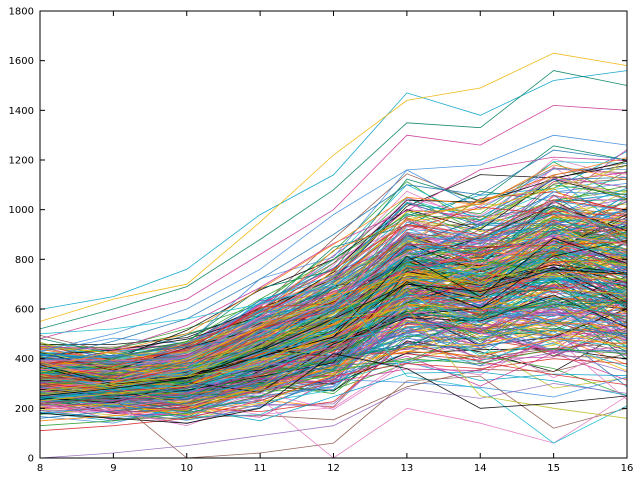 This screenshot has height=480, width=640. I want to click on y-tick-label: 800, so click(24, 260).